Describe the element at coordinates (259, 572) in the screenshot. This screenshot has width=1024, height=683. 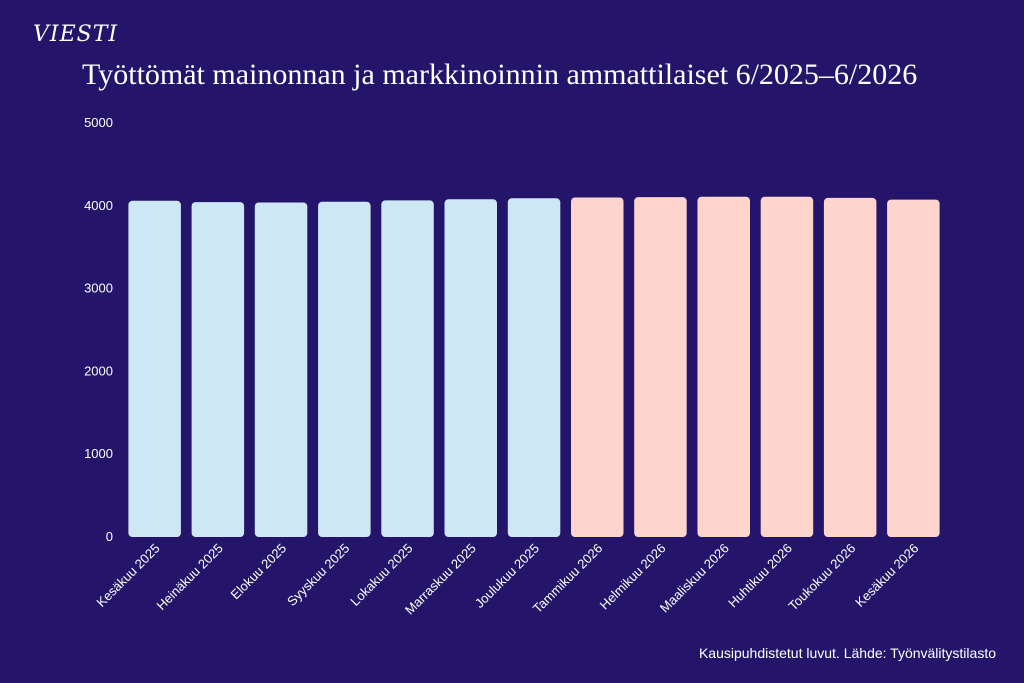
I see `x-tick-label: Elokuu 2025` at that location.